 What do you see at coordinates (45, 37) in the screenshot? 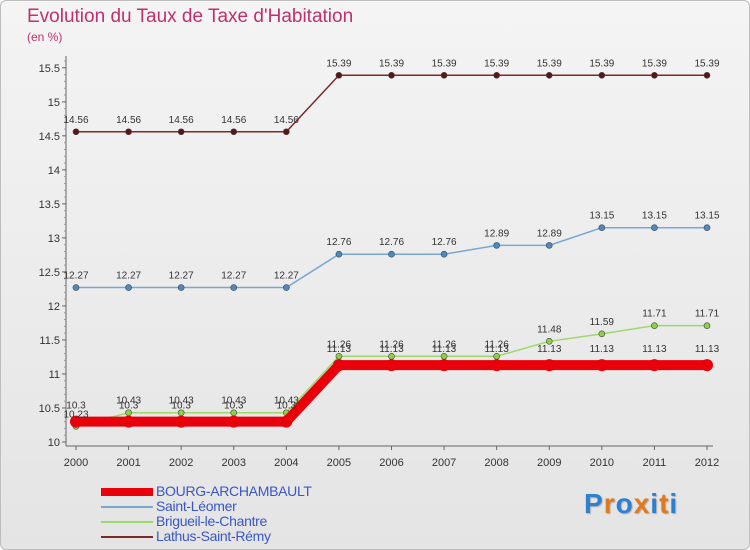
I see `chart-unit-label: (en %)` at bounding box center [45, 37].